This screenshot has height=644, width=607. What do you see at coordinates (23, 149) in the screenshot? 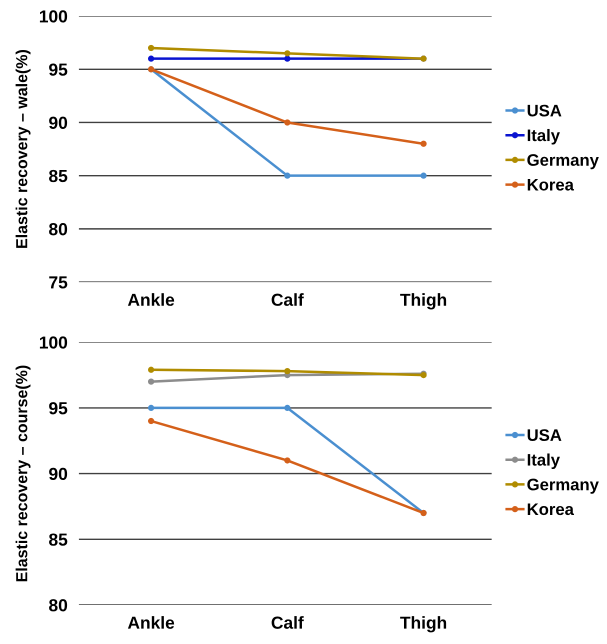
I see `y-axis-title: Elastic recovery – wale(%)` at bounding box center [23, 149].